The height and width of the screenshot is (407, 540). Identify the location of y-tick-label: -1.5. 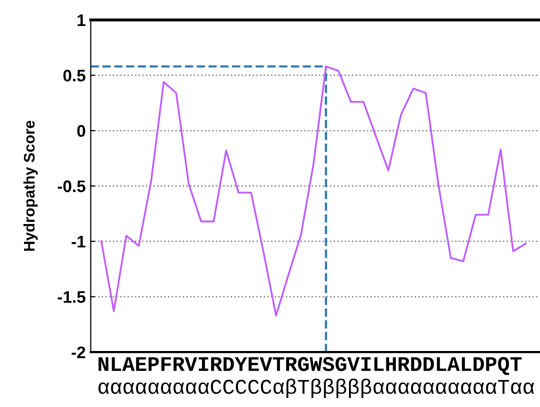
(72, 297).